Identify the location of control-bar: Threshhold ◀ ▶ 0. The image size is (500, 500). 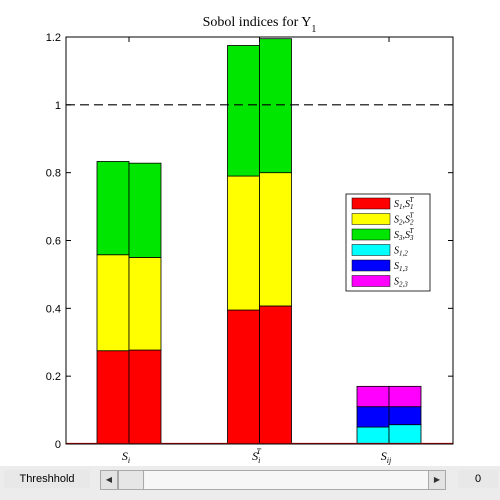
(250, 483).